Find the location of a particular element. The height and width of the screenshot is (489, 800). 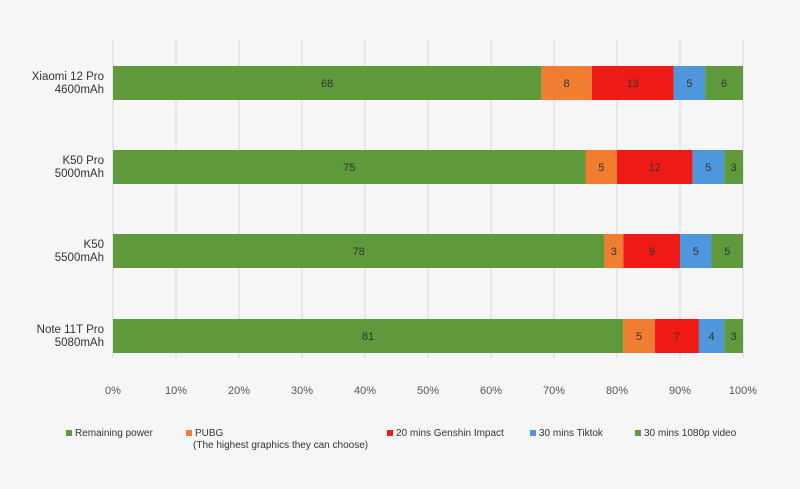

data-label: 75 is located at coordinates (349, 168).